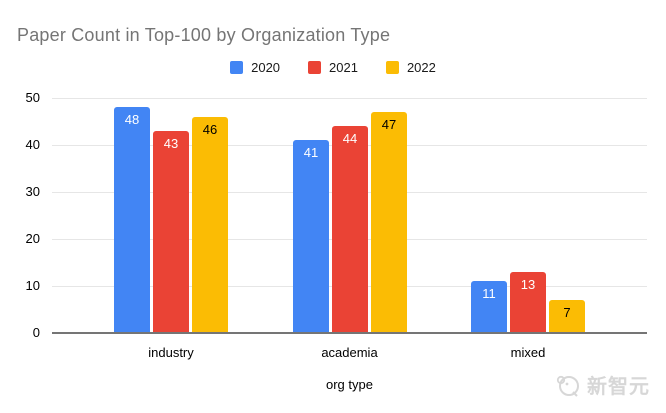  I want to click on bar-value-label: 41, so click(311, 152).